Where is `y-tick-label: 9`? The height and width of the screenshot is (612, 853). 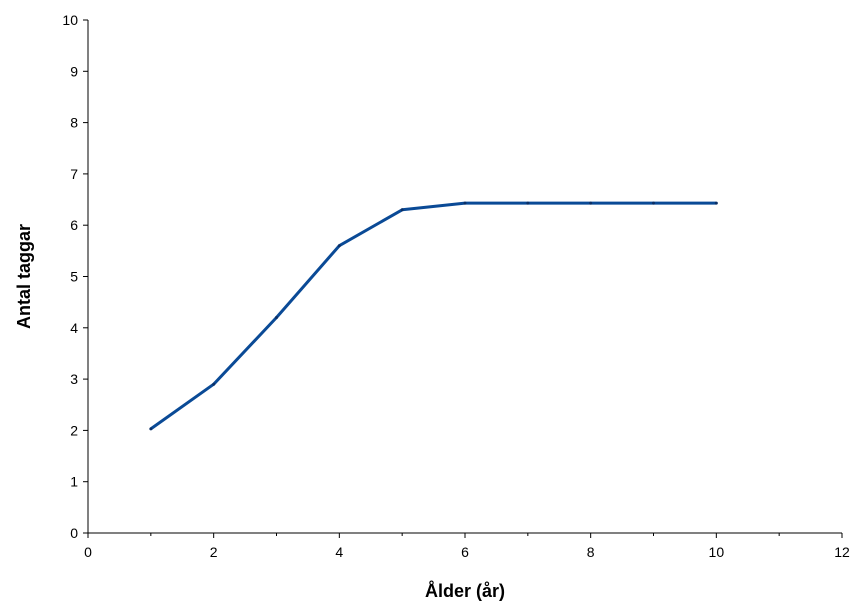
y-tick-label: 9 is located at coordinates (74, 71).